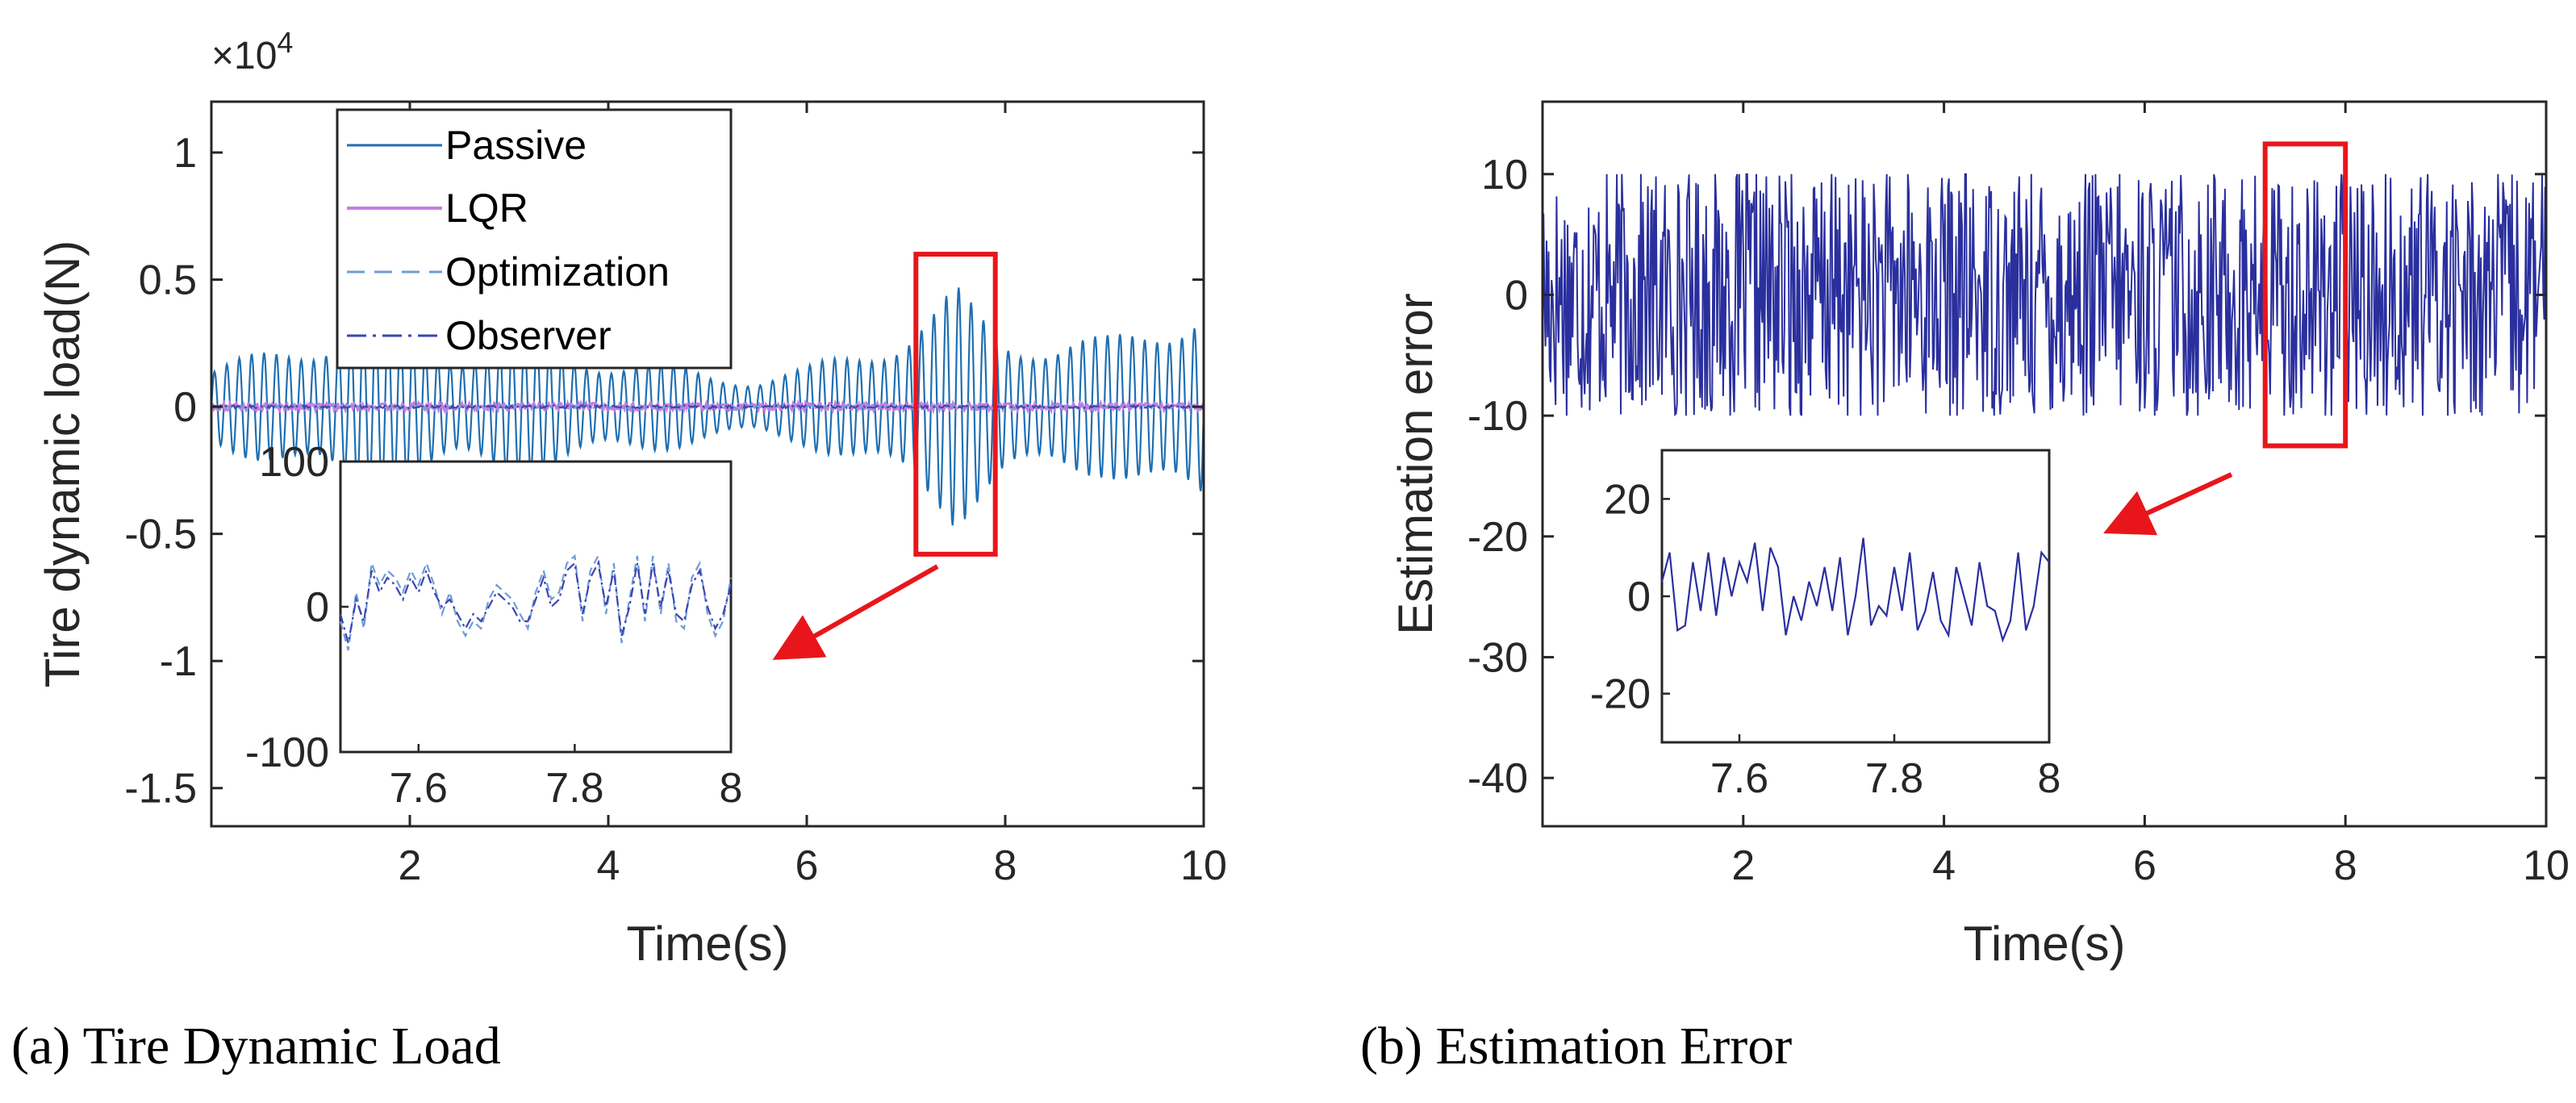 This screenshot has width=2576, height=1103. Describe the element at coordinates (1498, 537) in the screenshot. I see `y-tick-label: -20` at that location.